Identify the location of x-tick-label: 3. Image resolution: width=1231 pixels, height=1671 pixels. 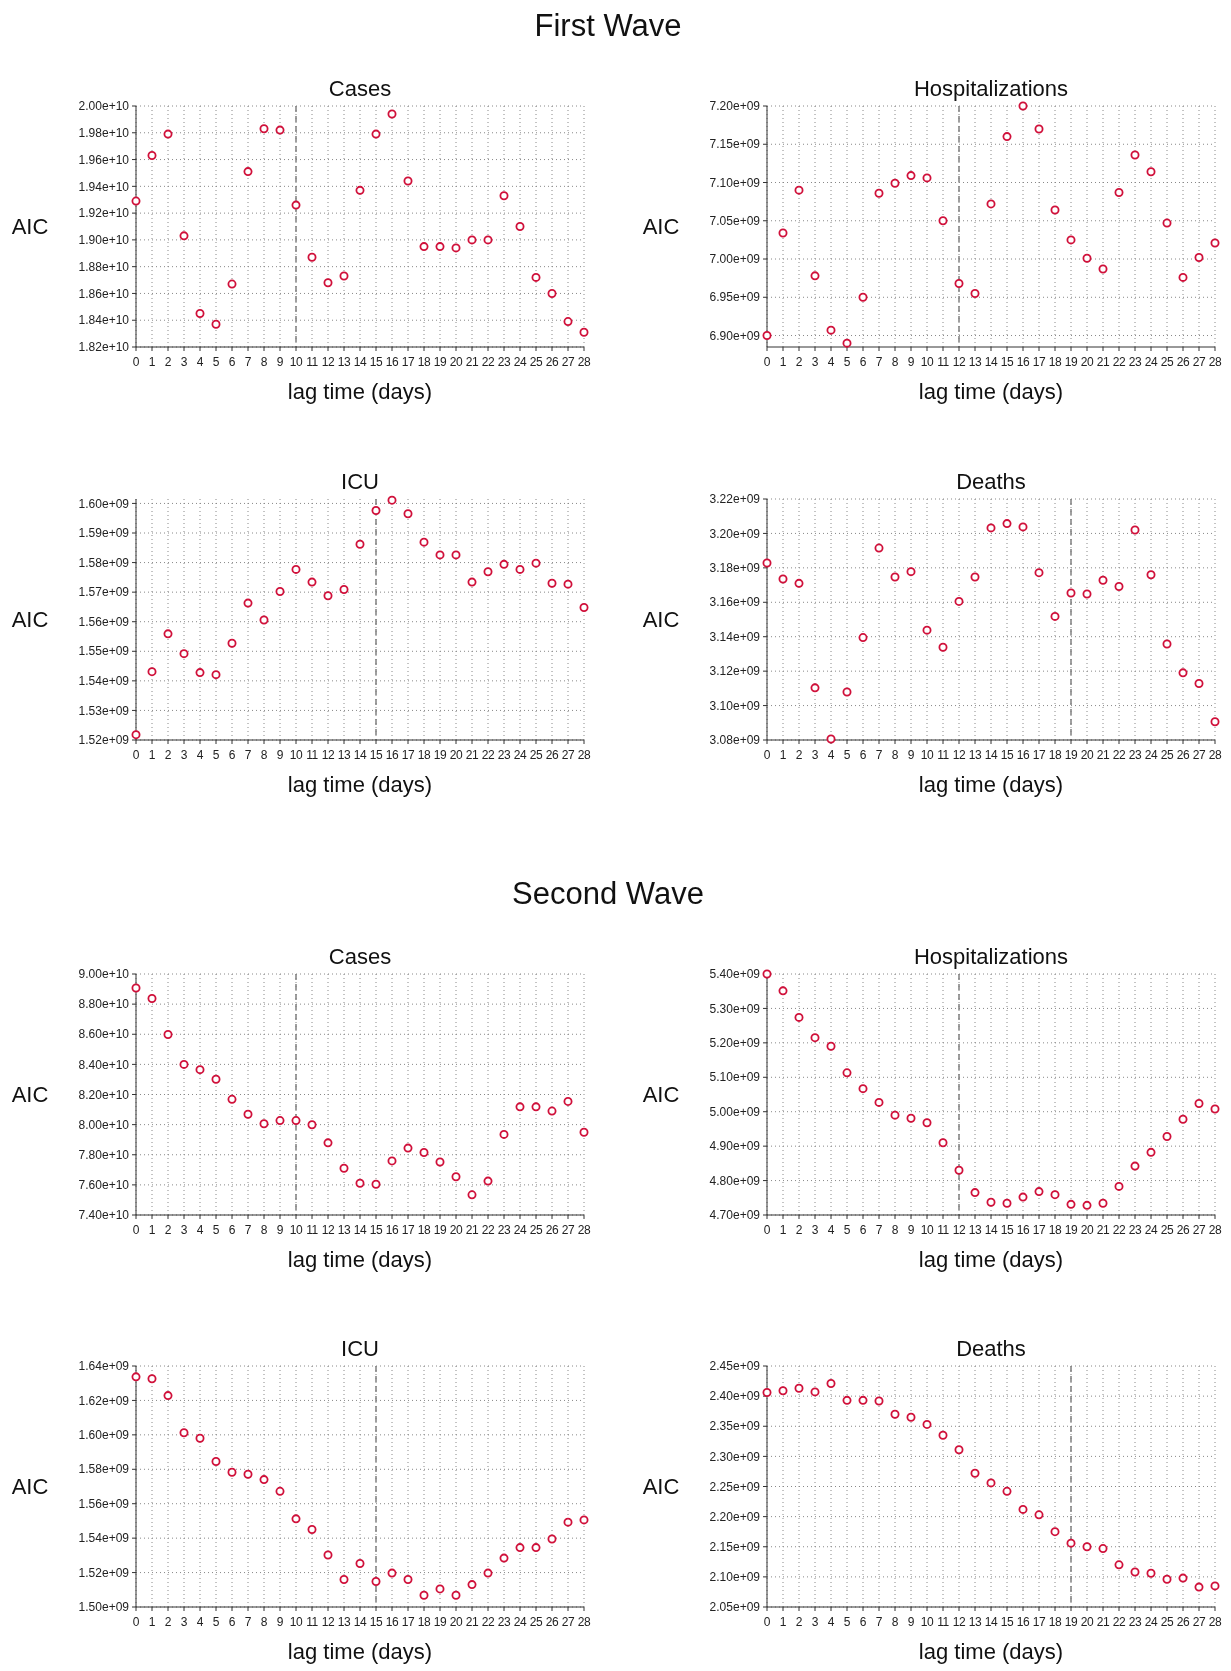
(815, 362).